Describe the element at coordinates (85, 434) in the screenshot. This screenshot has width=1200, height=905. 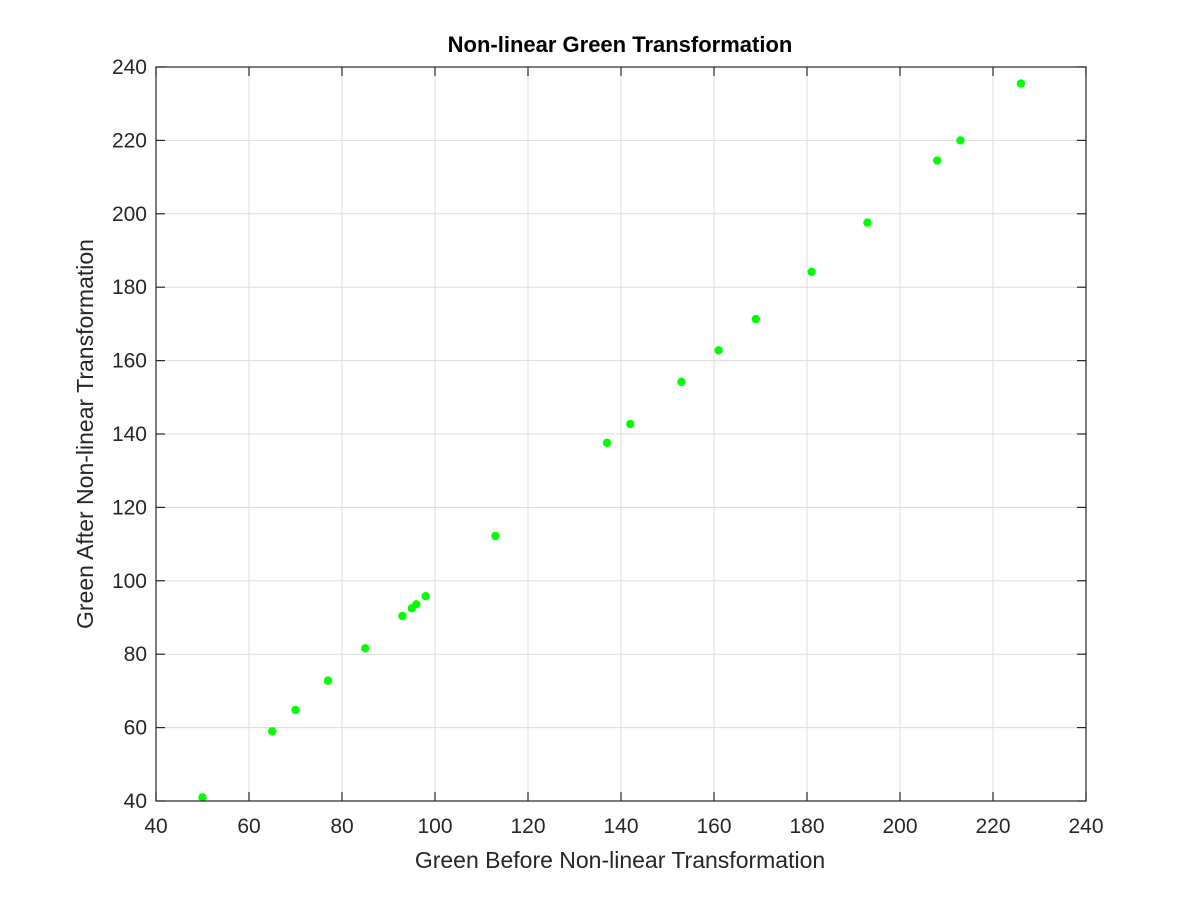
I see `y-axis-label: Green After Non-linear Transformation` at that location.